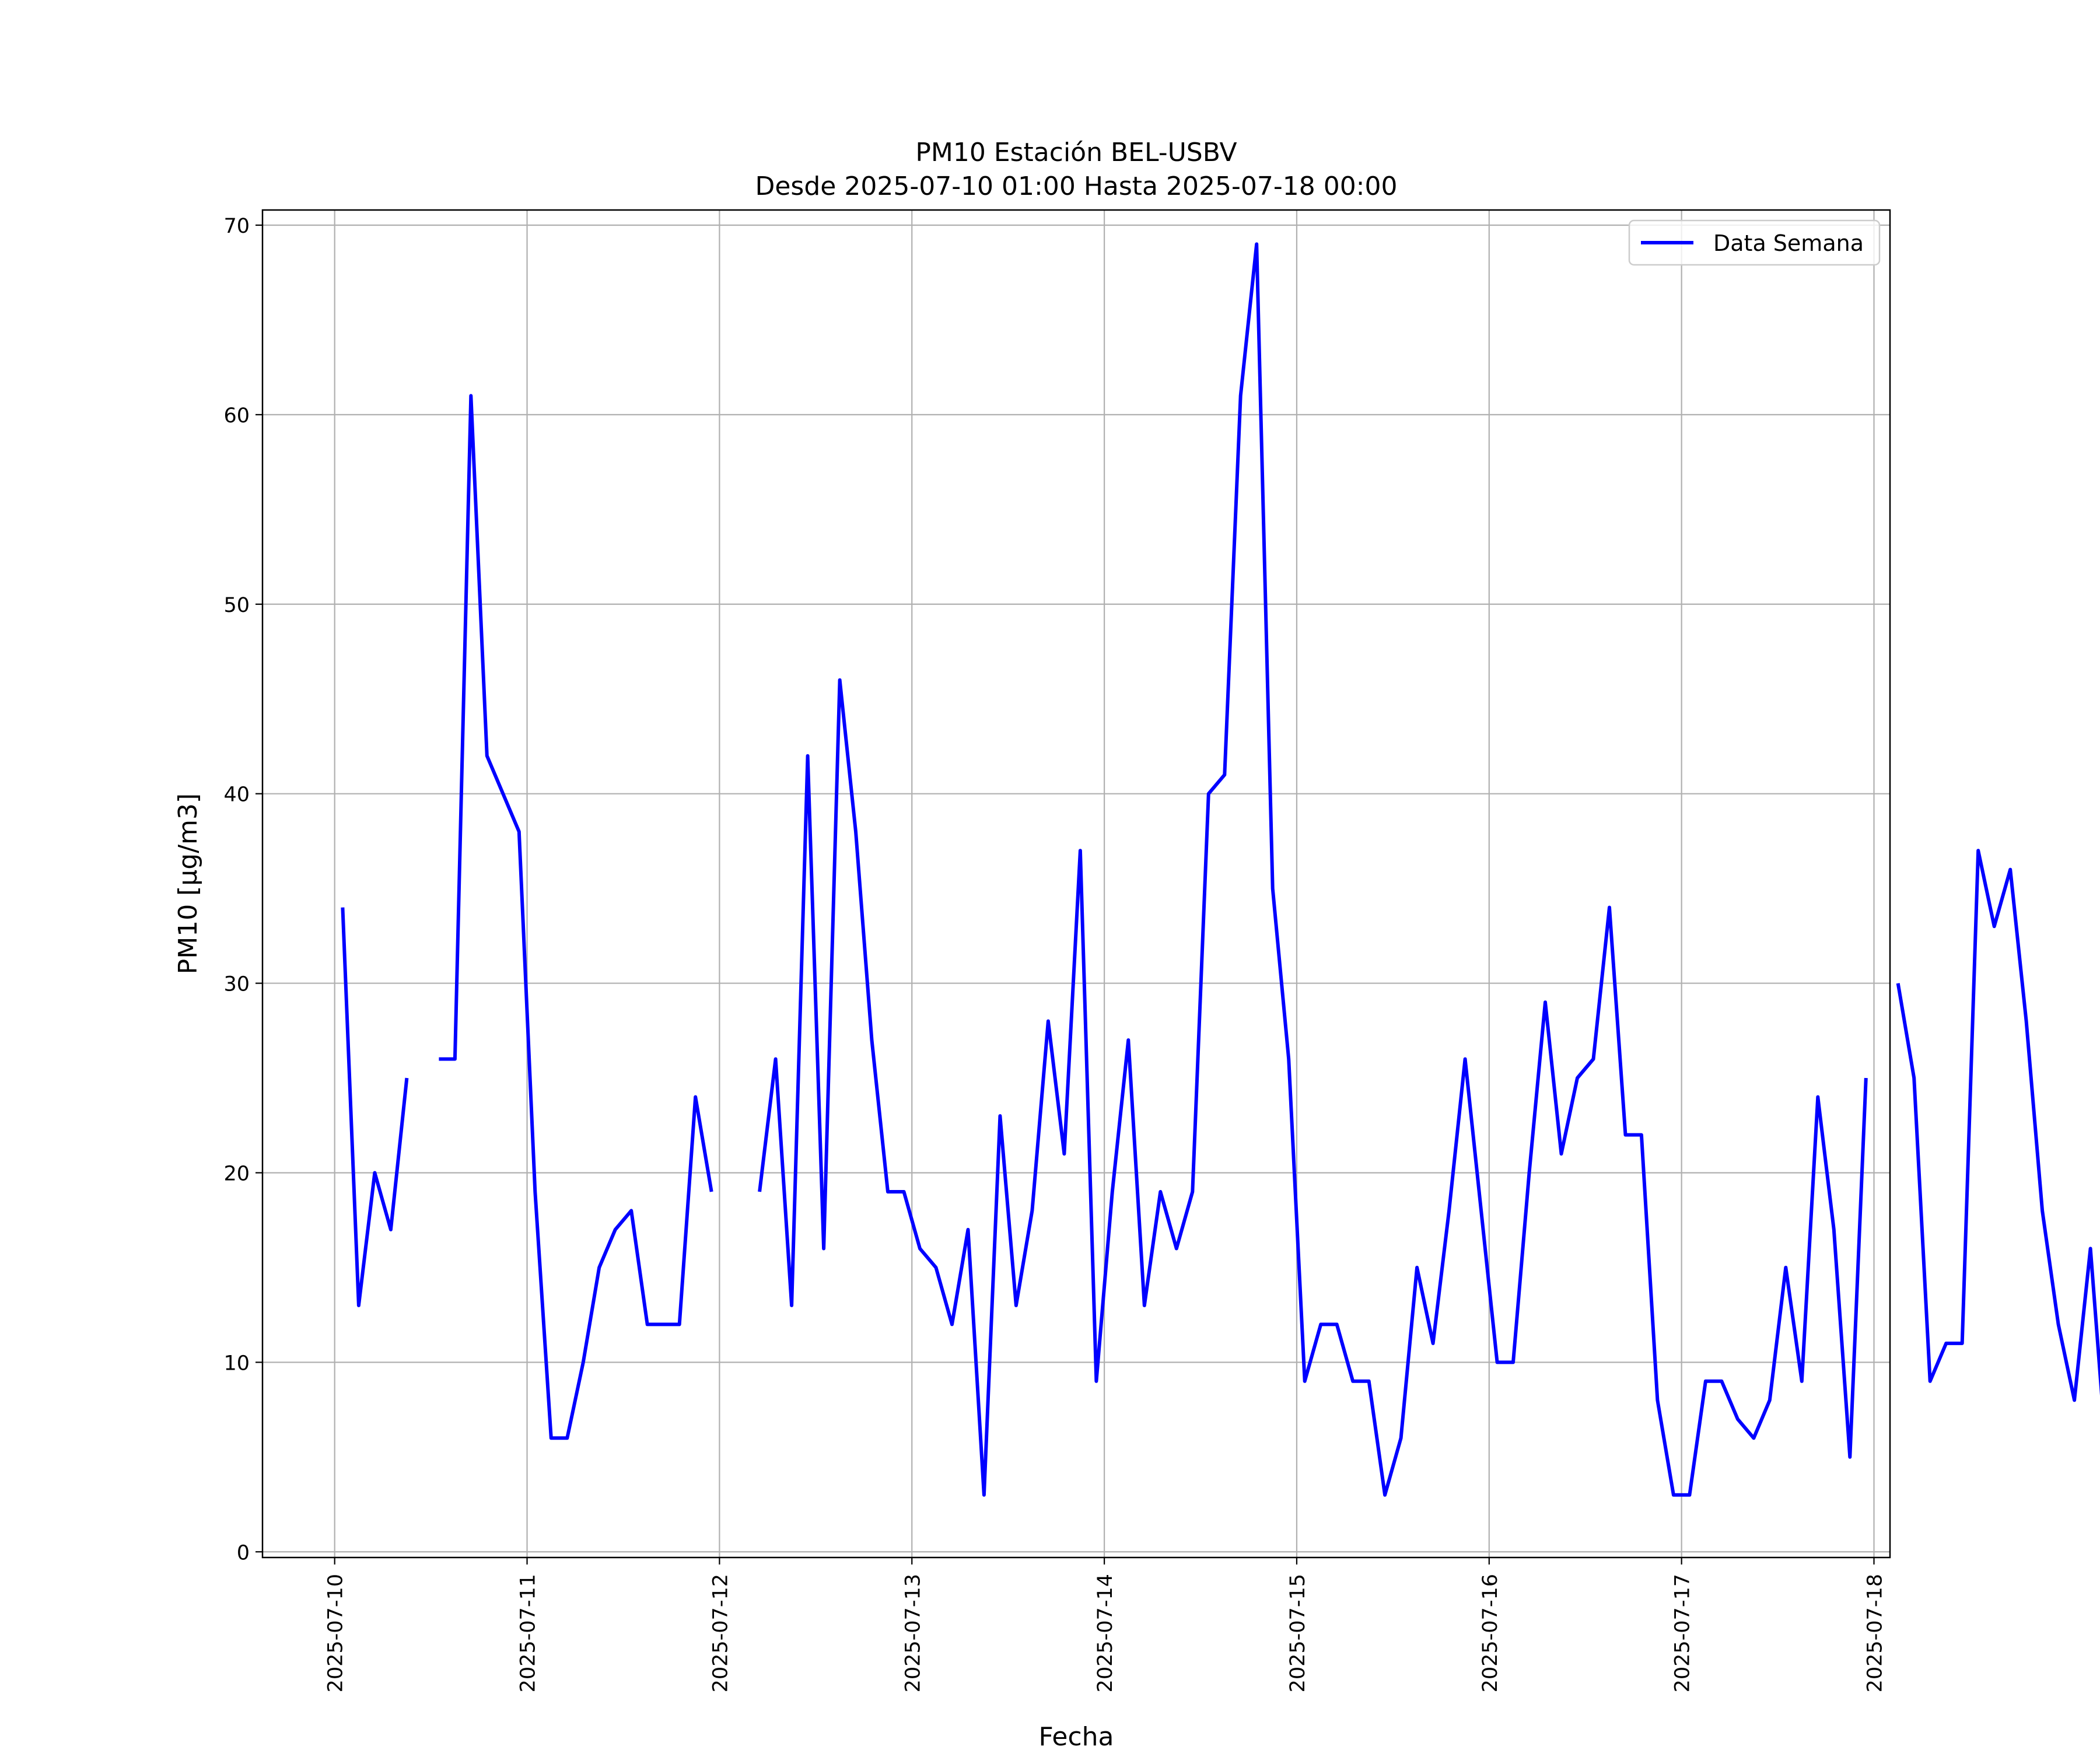  Describe the element at coordinates (528, 1633) in the screenshot. I see `x-tick-label: 2025-07-11` at that location.